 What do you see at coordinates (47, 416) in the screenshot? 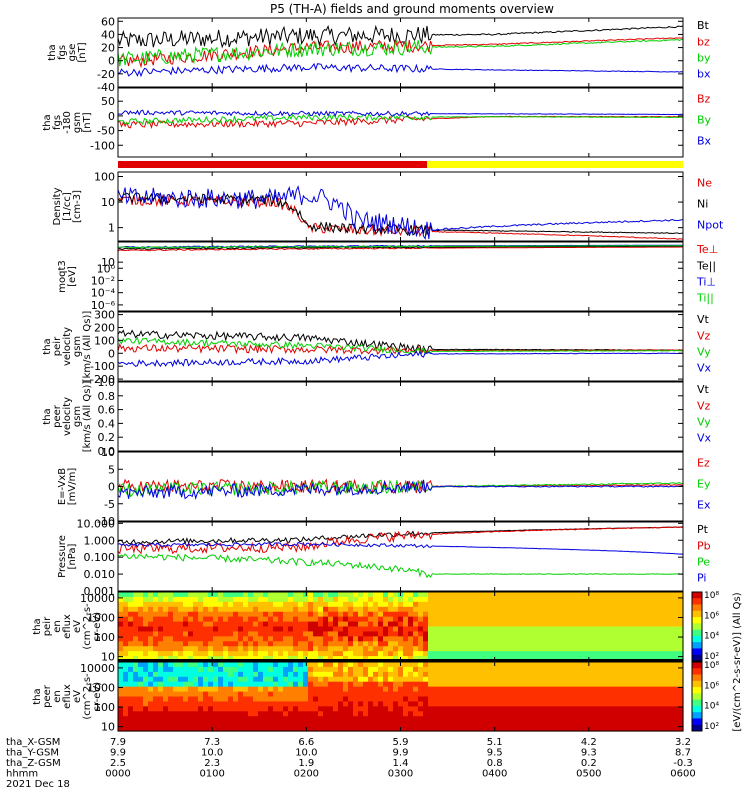
I see `y-axis-label: tha` at bounding box center [47, 416].